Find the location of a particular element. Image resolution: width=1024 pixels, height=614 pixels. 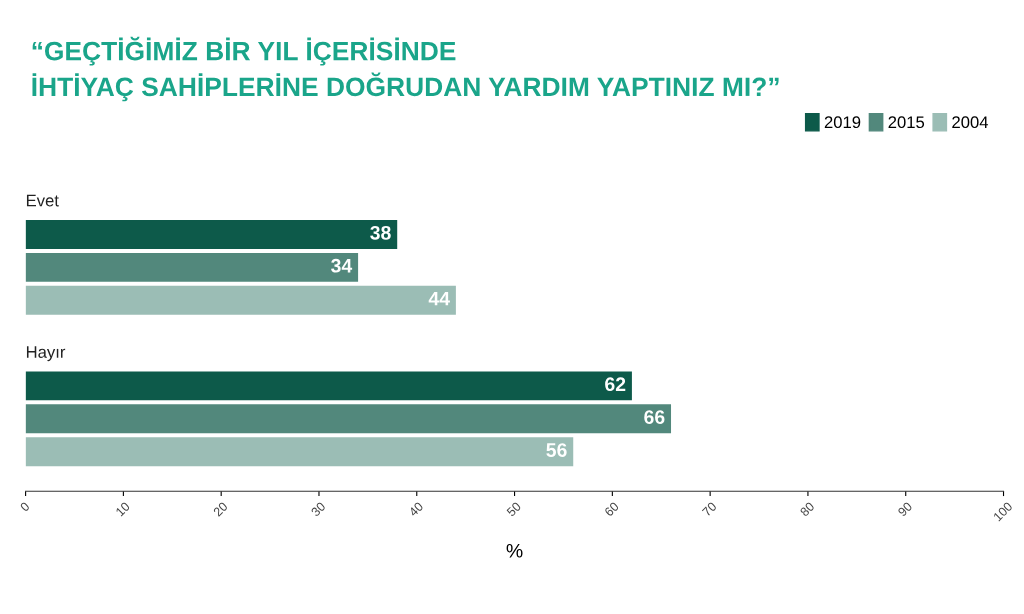

y-tick-label: Evet is located at coordinates (42, 200).